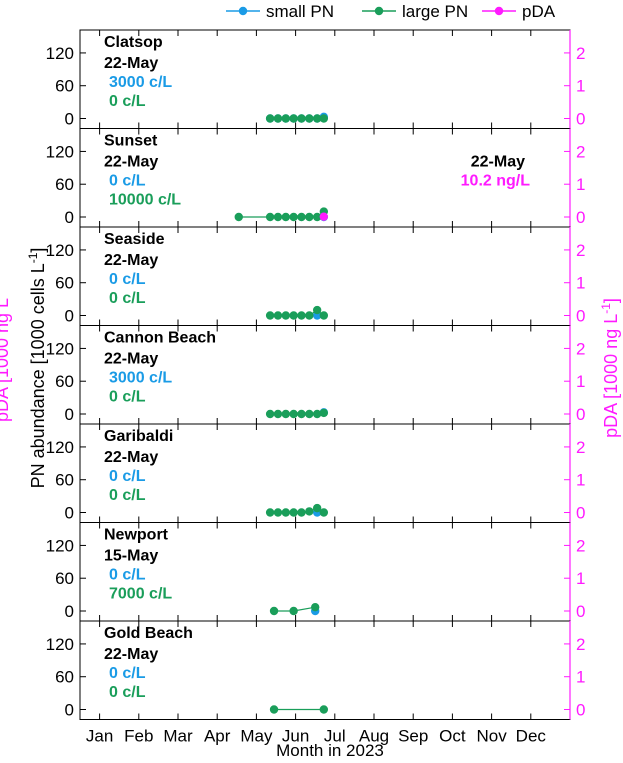 The image size is (623, 763). What do you see at coordinates (498, 162) in the screenshot?
I see `pda-date: 22-May` at bounding box center [498, 162].